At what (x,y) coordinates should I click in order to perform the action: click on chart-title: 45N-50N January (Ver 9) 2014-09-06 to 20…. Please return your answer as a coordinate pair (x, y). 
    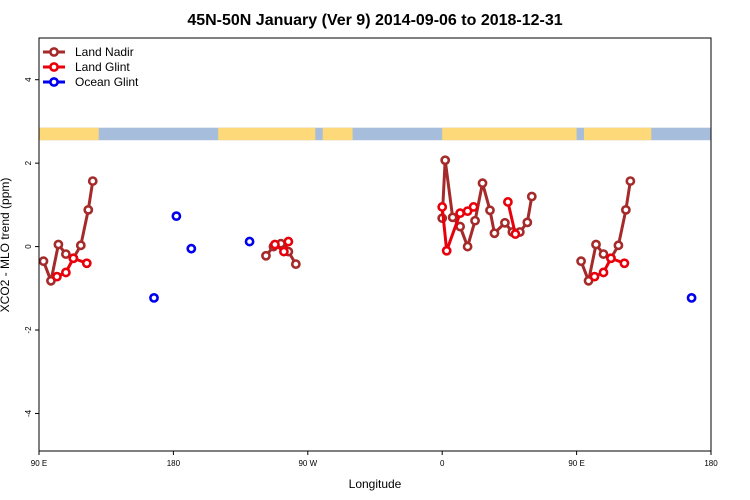
    Looking at the image, I should click on (374, 20).